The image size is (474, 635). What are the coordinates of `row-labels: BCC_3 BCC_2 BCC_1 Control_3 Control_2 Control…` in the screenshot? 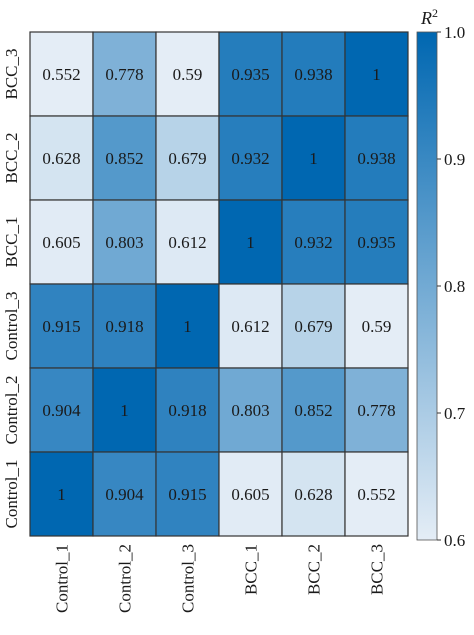 It's located at (11, 288).